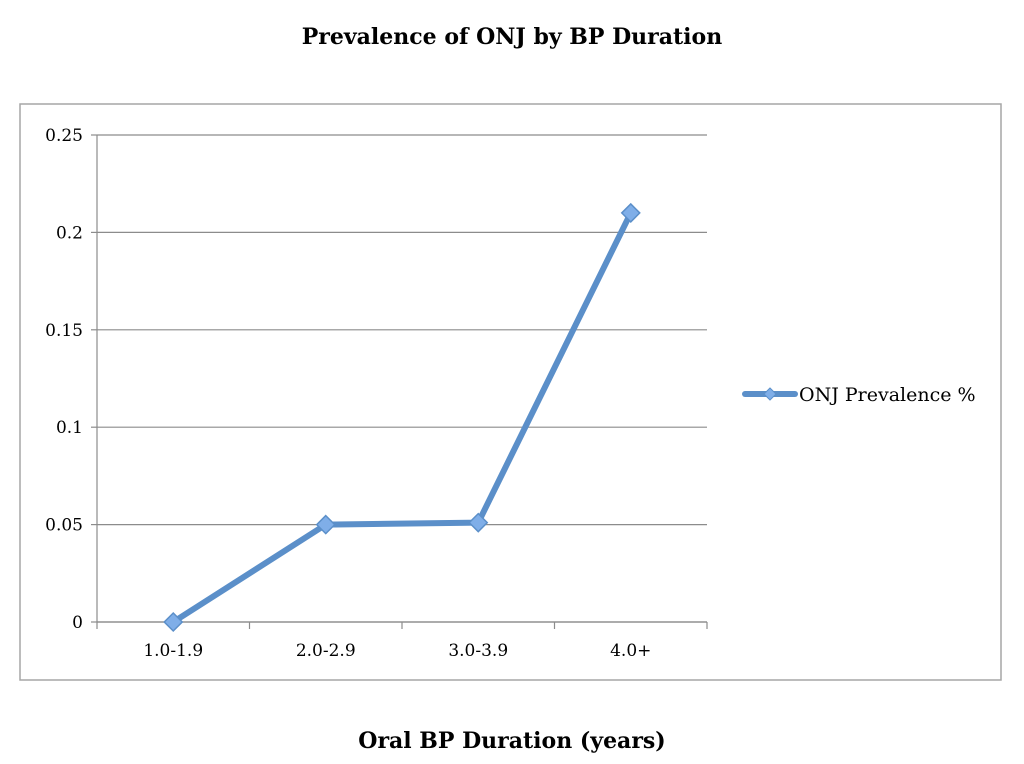 This screenshot has width=1024, height=764. What do you see at coordinates (77, 623) in the screenshot?
I see `y-tick-label: 0` at bounding box center [77, 623].